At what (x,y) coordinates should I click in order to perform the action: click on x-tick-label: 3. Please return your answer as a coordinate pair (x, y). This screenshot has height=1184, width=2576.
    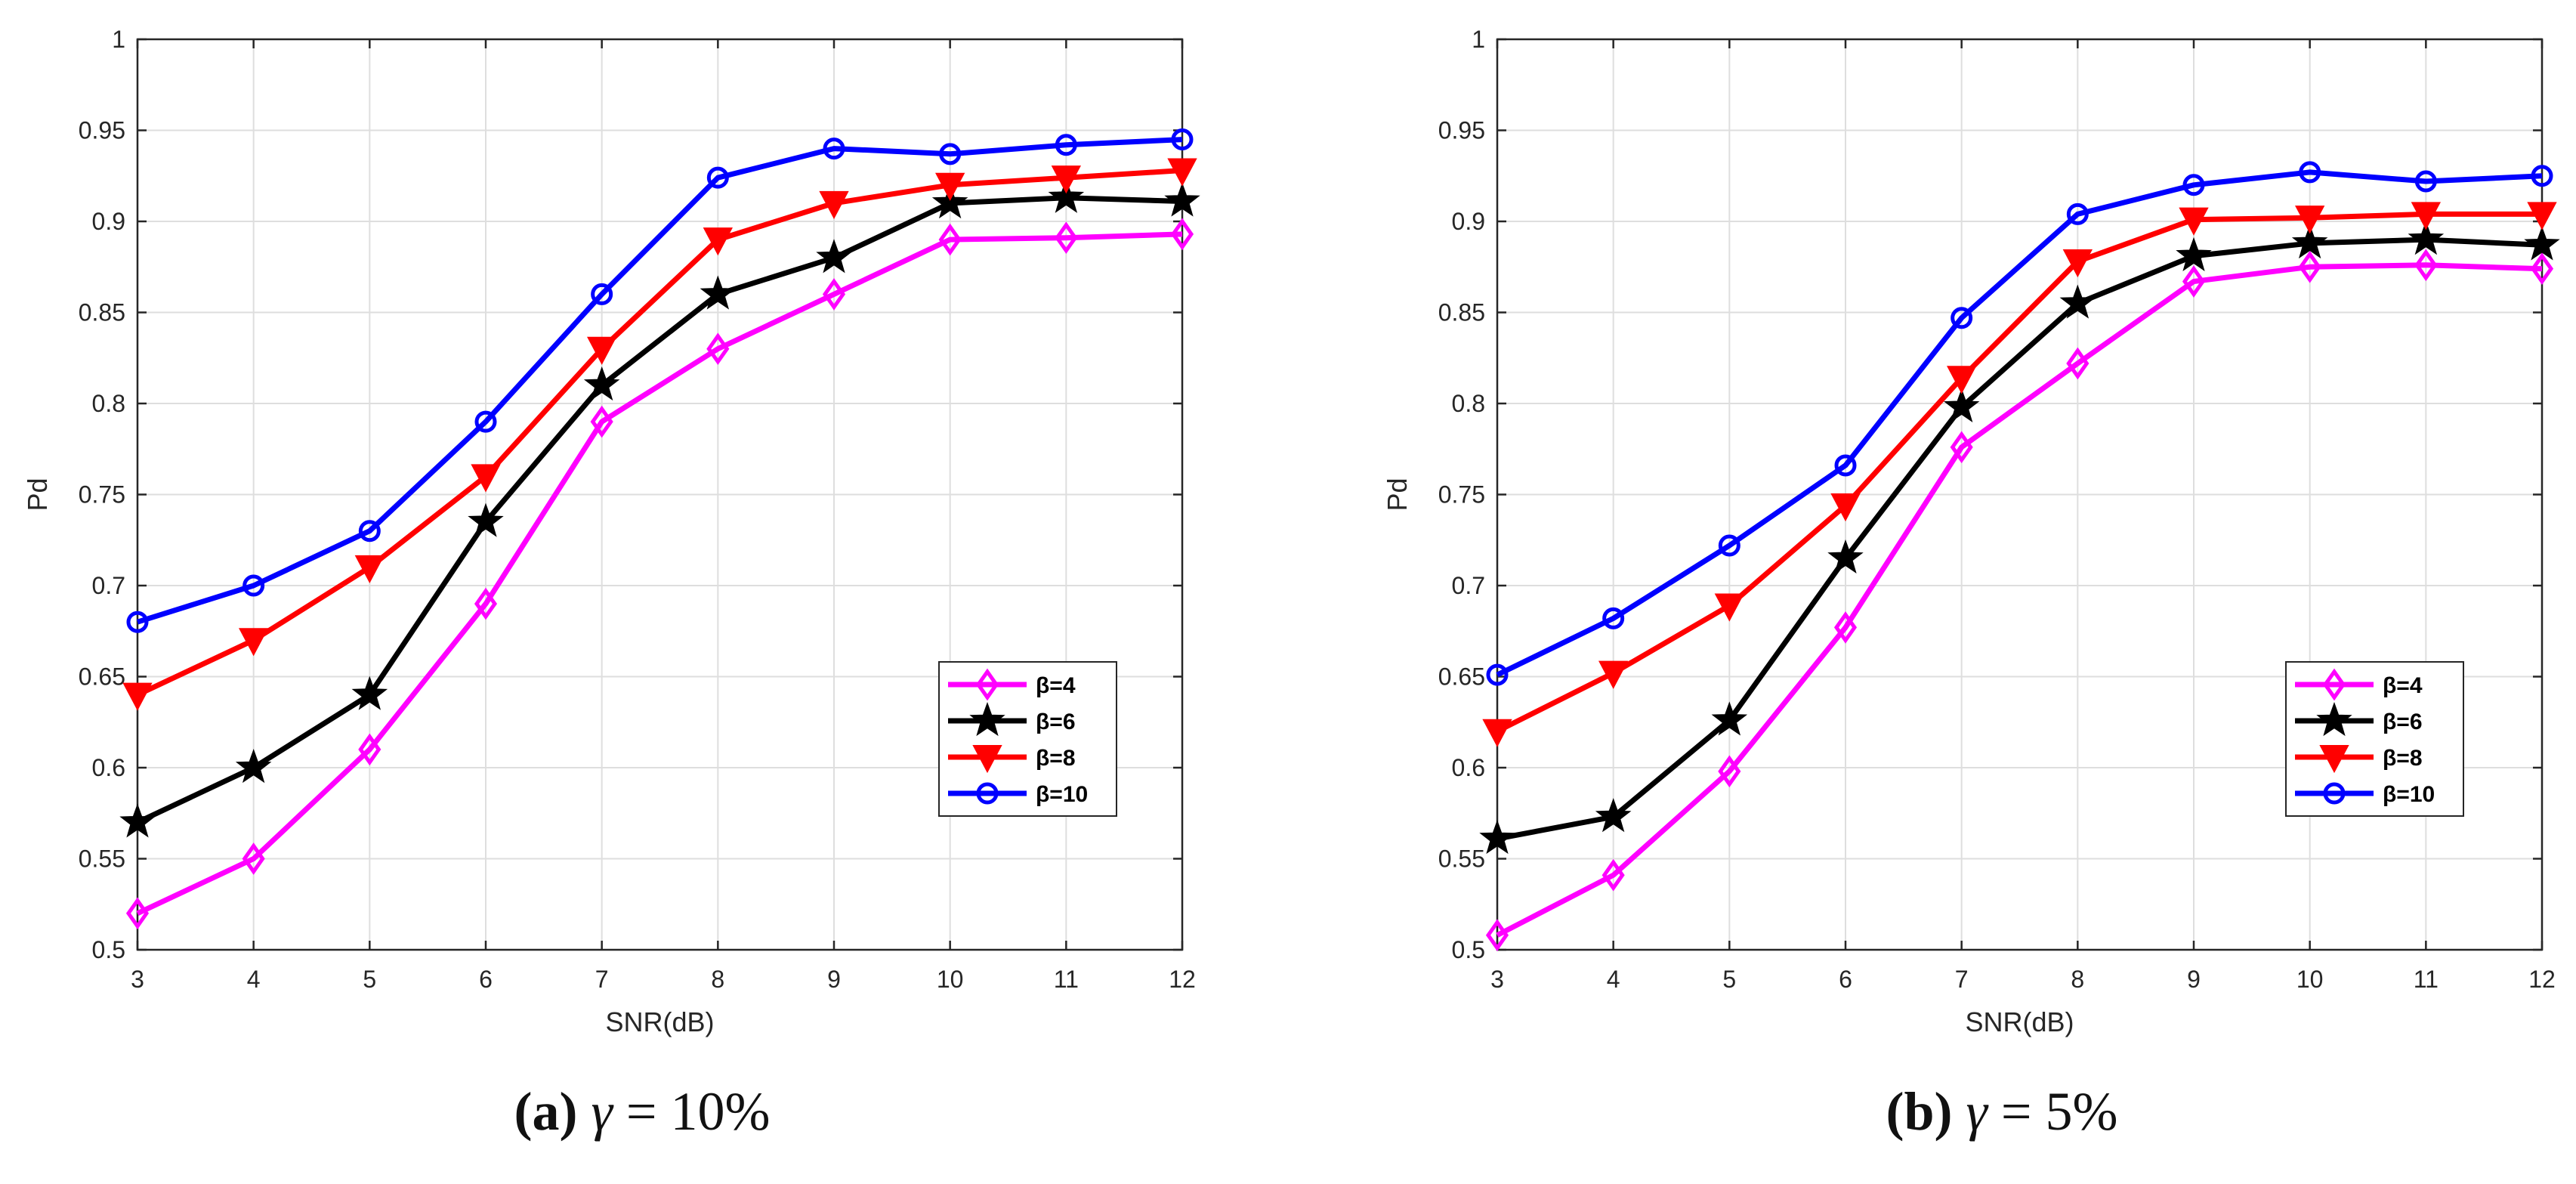
    Looking at the image, I should click on (1497, 980).